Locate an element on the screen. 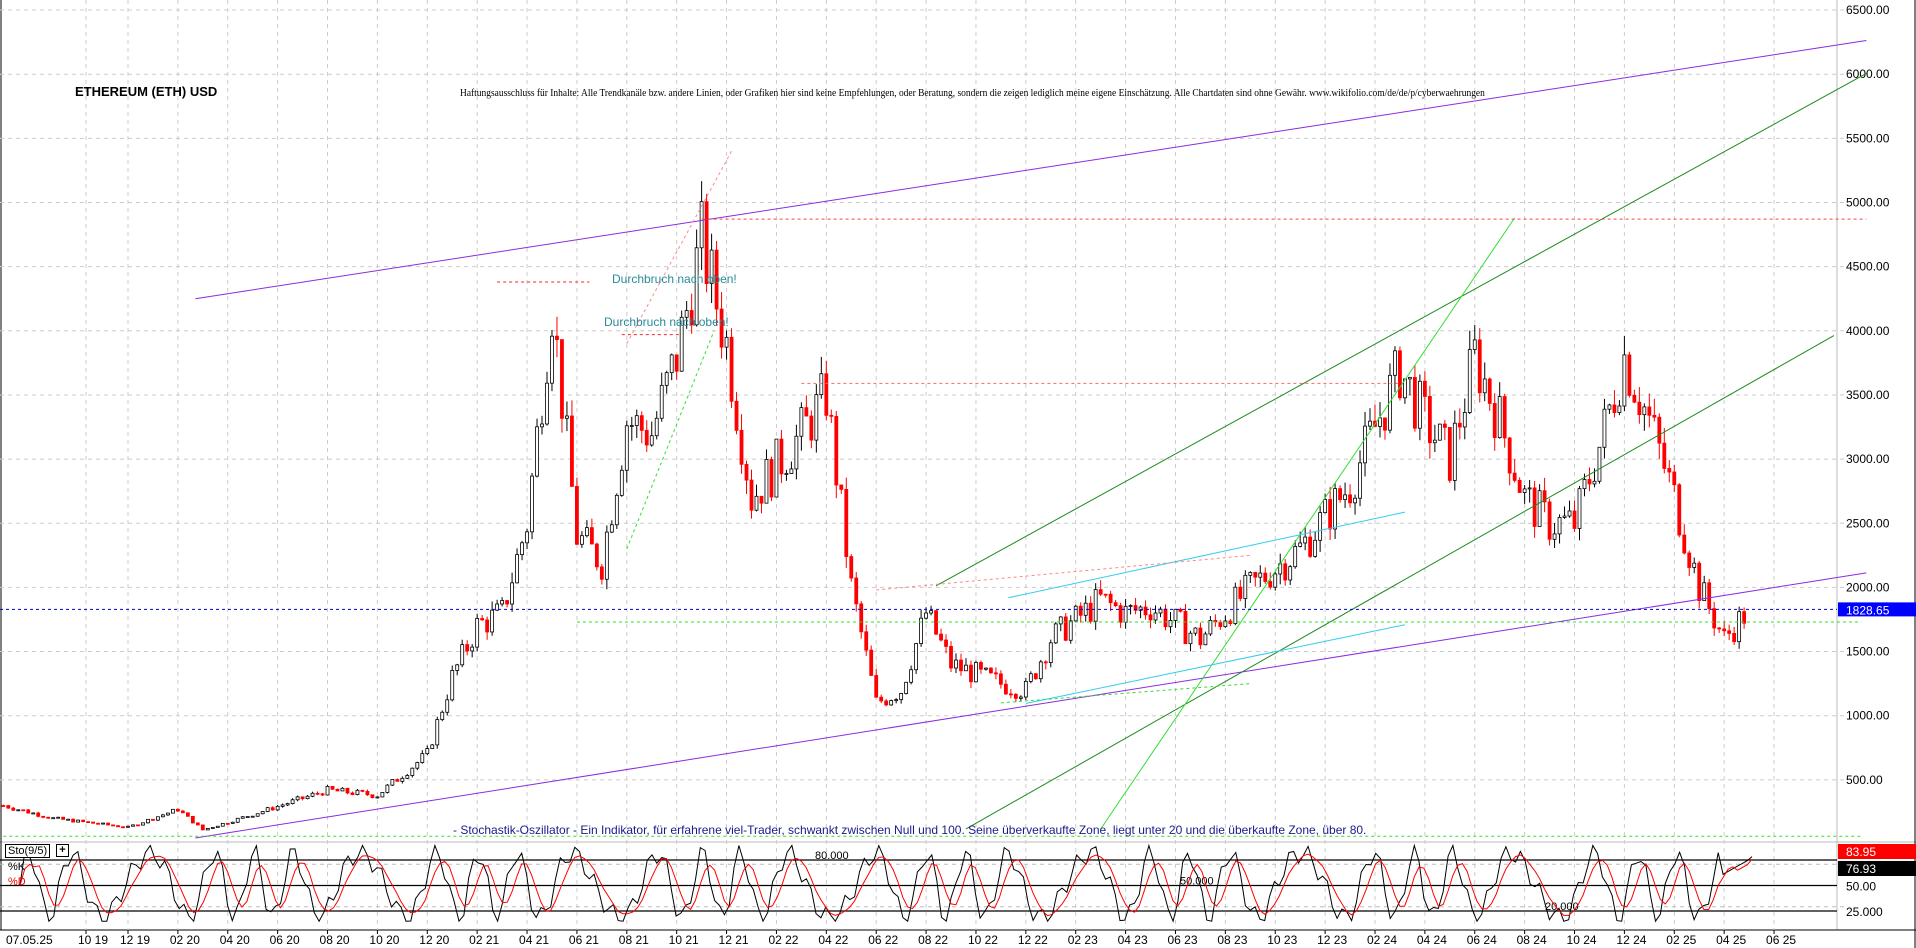 The image size is (1916, 948). x-tick-label: 08 21 is located at coordinates (634, 940).